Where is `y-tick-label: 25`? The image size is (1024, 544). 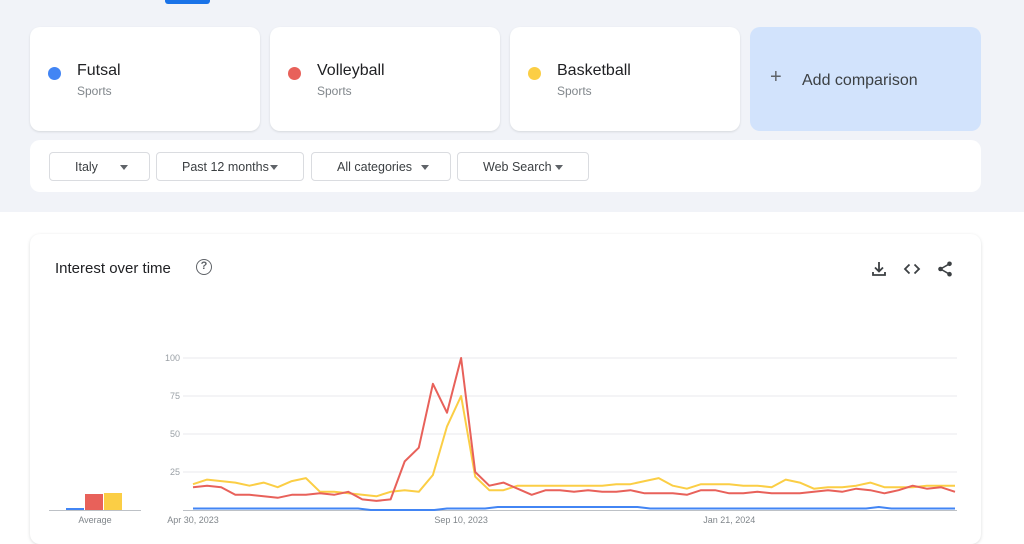 y-tick-label: 25 is located at coordinates (175, 472).